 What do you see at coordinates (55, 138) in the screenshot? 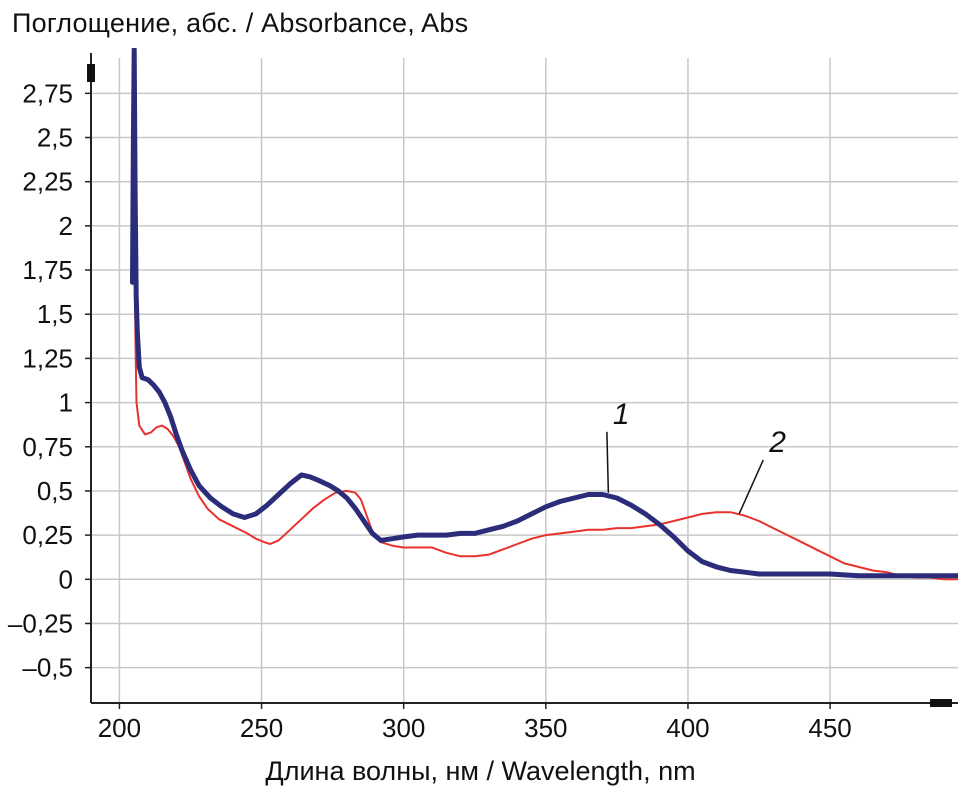
I see `y-tick-label: 2,5` at bounding box center [55, 138].